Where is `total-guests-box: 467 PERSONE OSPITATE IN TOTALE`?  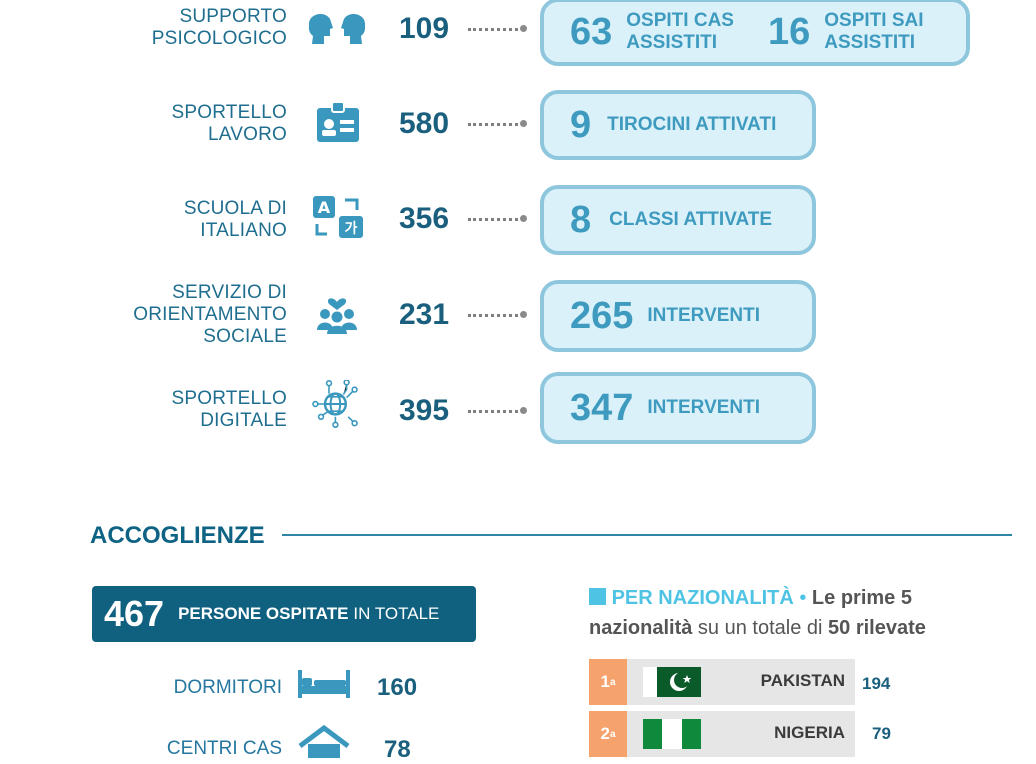 total-guests-box: 467 PERSONE OSPITATE IN TOTALE is located at coordinates (284, 614).